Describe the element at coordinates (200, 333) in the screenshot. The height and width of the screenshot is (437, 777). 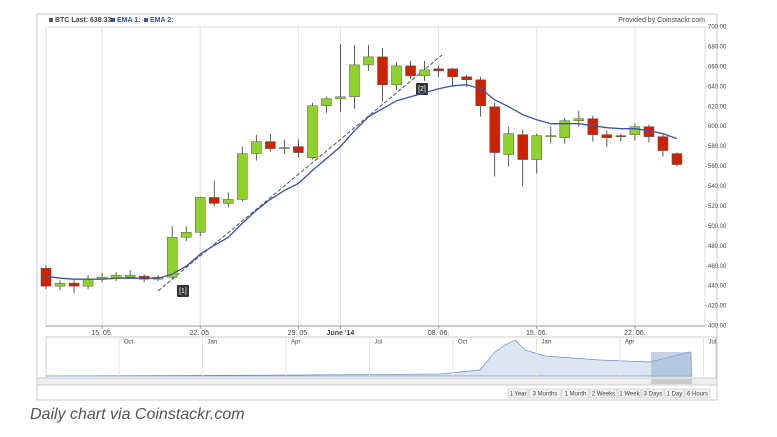
I see `x-tick-label: 22. 05.` at that location.